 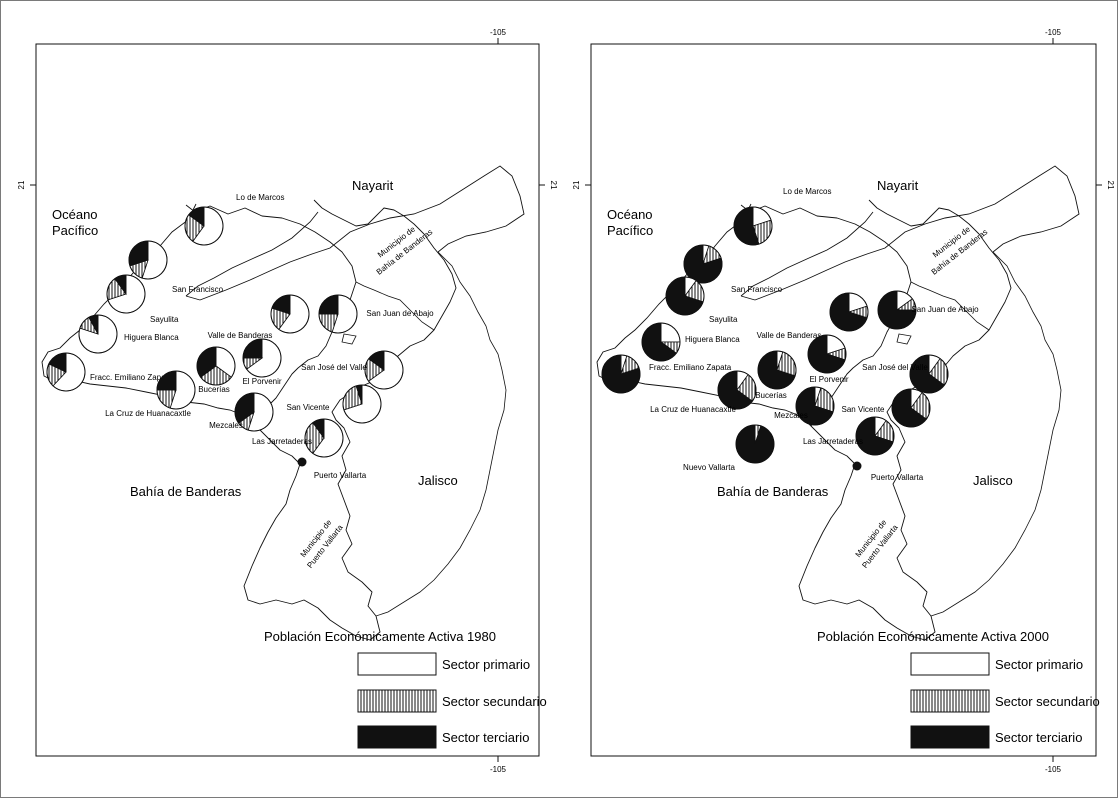 I want to click on nayarit-border, so click(x=362, y=233).